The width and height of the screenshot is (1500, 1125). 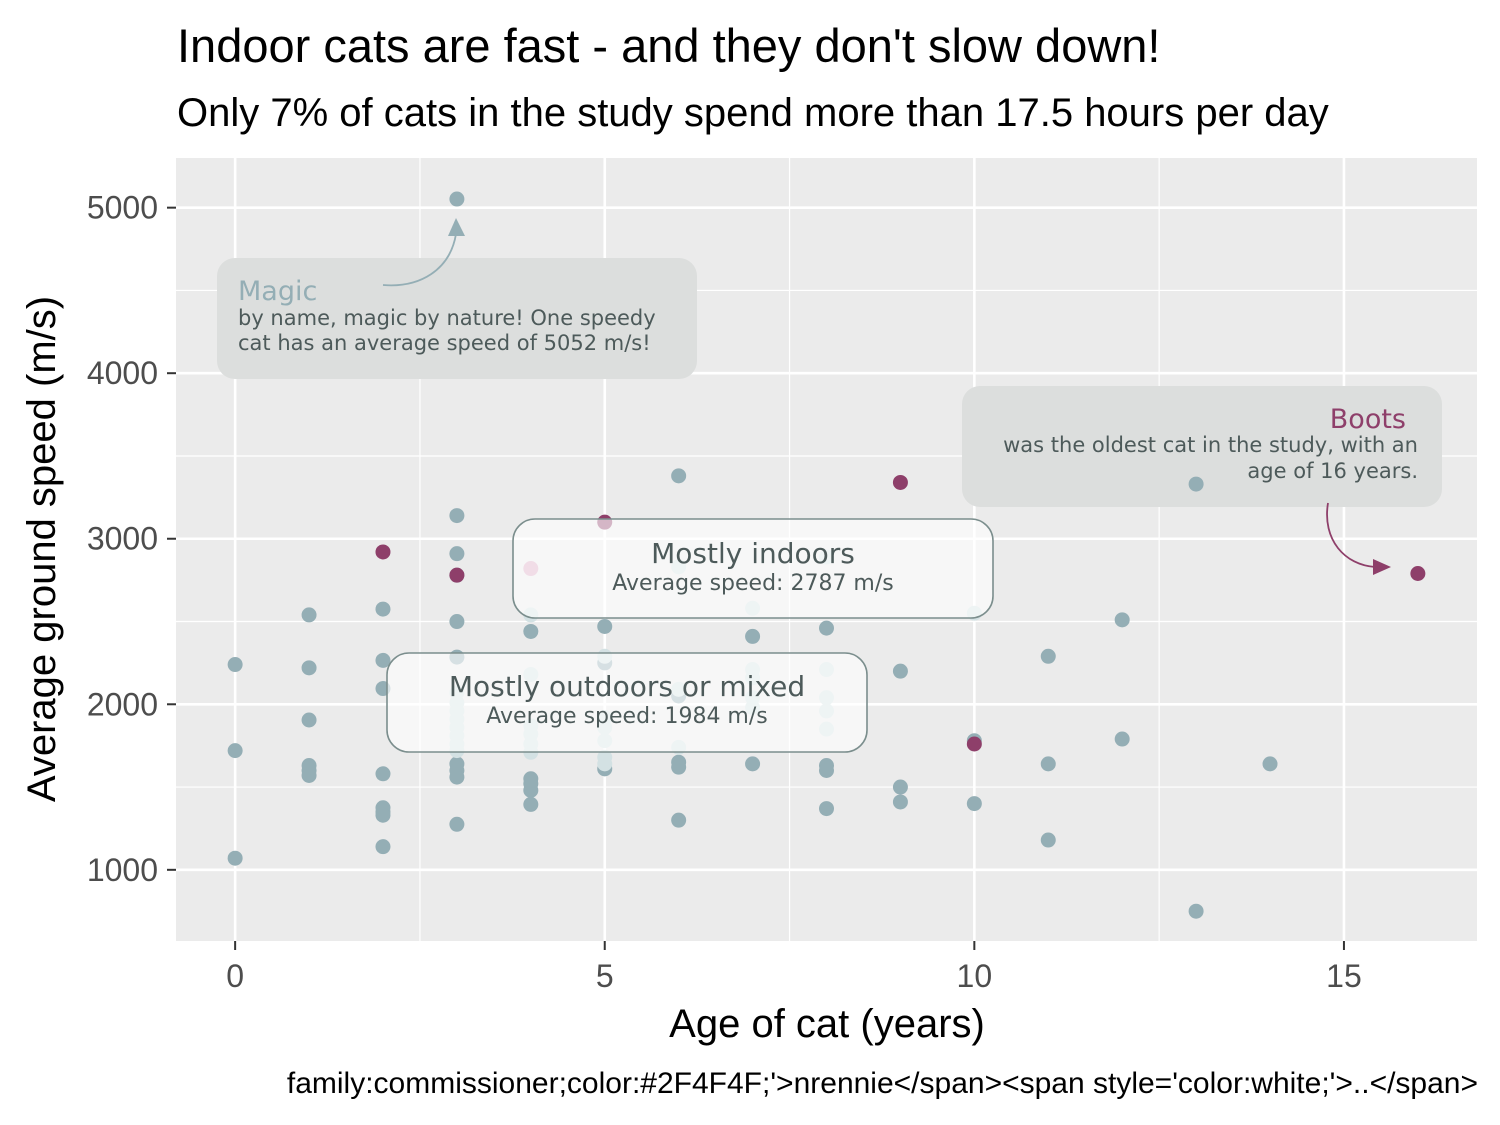 I want to click on x-tick-label: 5, so click(x=605, y=976).